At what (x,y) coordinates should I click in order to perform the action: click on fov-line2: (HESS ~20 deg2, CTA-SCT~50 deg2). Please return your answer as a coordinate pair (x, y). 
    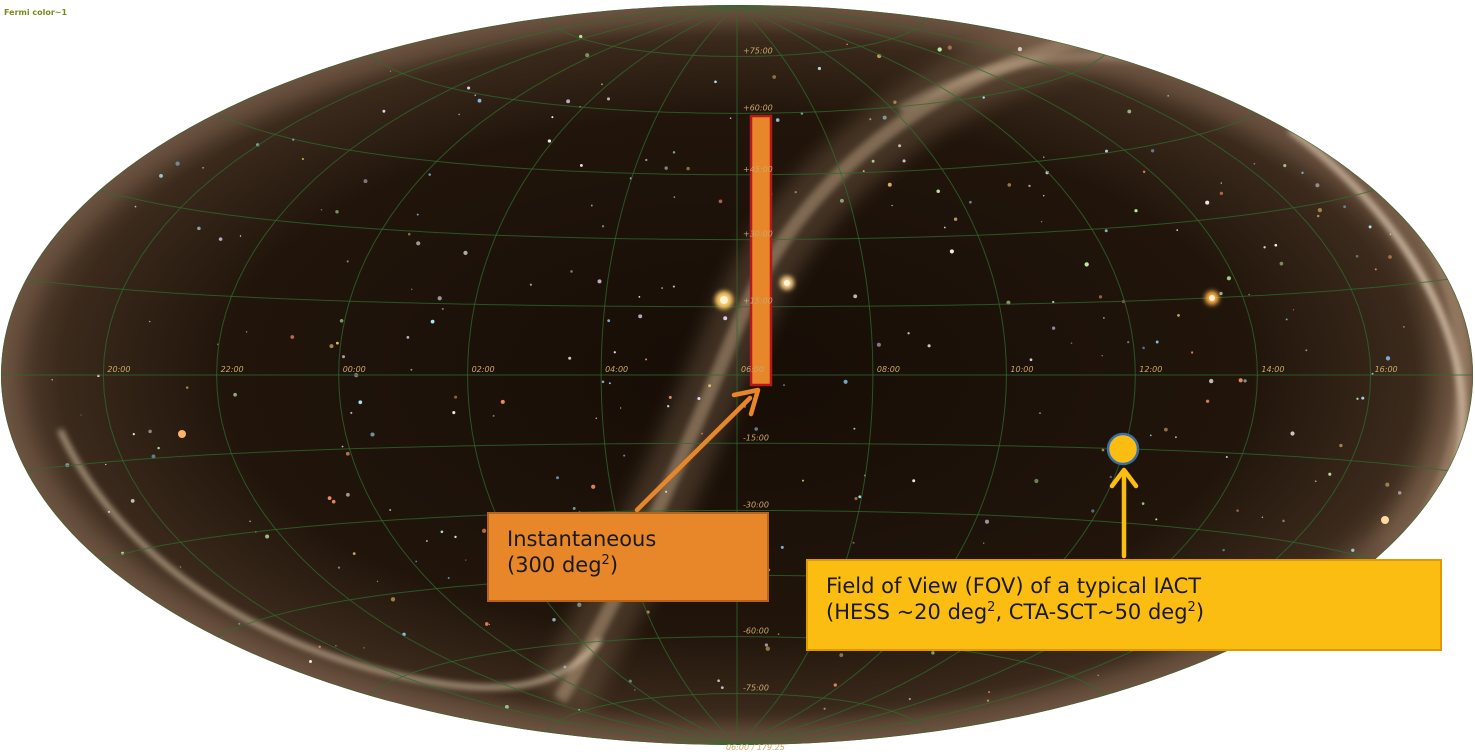
    Looking at the image, I should click on (1015, 612).